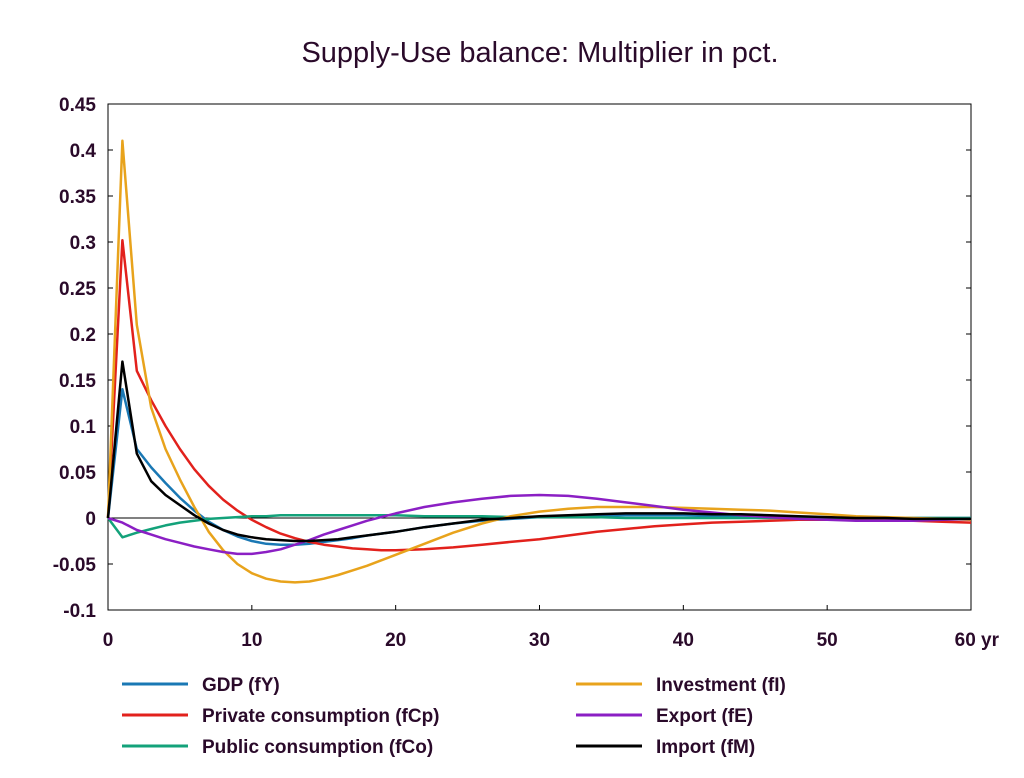 This screenshot has width=1024, height=778. I want to click on x-axis: 0 10 20 30 40 50 60 yr, so click(551, 628).